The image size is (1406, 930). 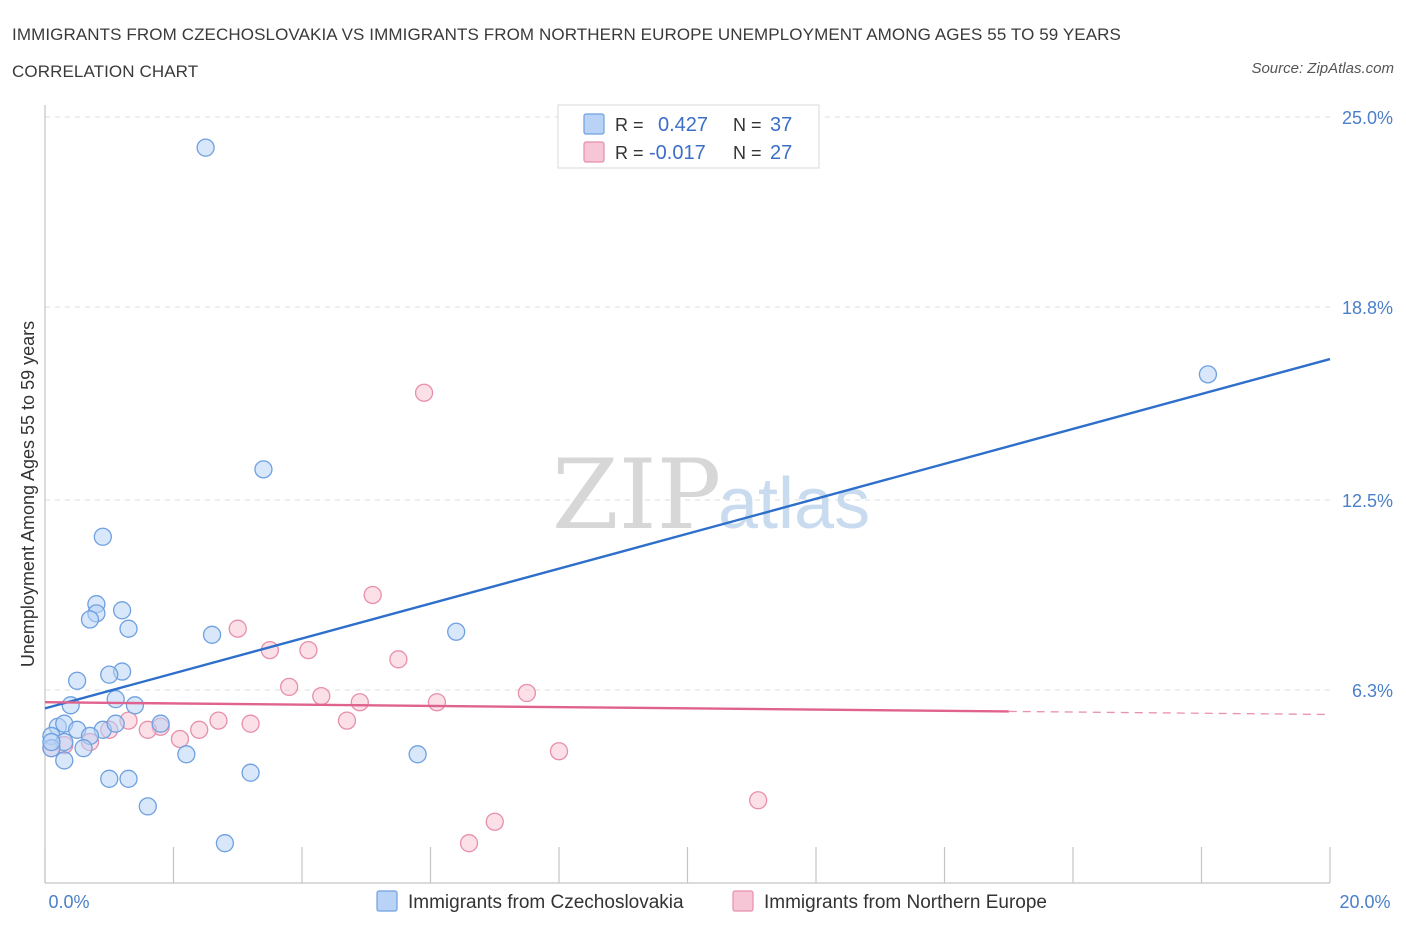 I want to click on bottom-legend-label-northern-europe: Immigrants from Northern Europe, so click(x=905, y=902).